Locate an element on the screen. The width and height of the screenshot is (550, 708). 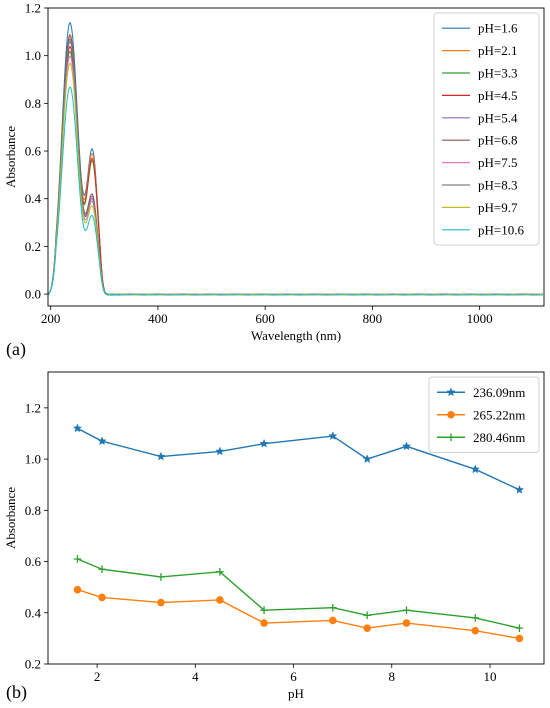
legend-label: 236.09nm is located at coordinates (499, 392).